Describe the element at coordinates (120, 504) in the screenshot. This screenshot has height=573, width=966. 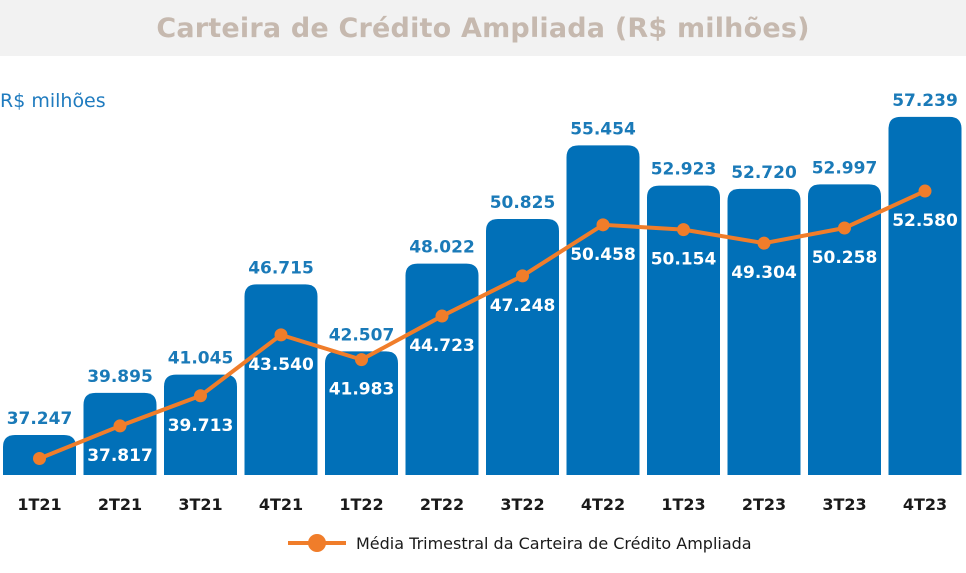
I see `x-tick-label: 2T21` at that location.